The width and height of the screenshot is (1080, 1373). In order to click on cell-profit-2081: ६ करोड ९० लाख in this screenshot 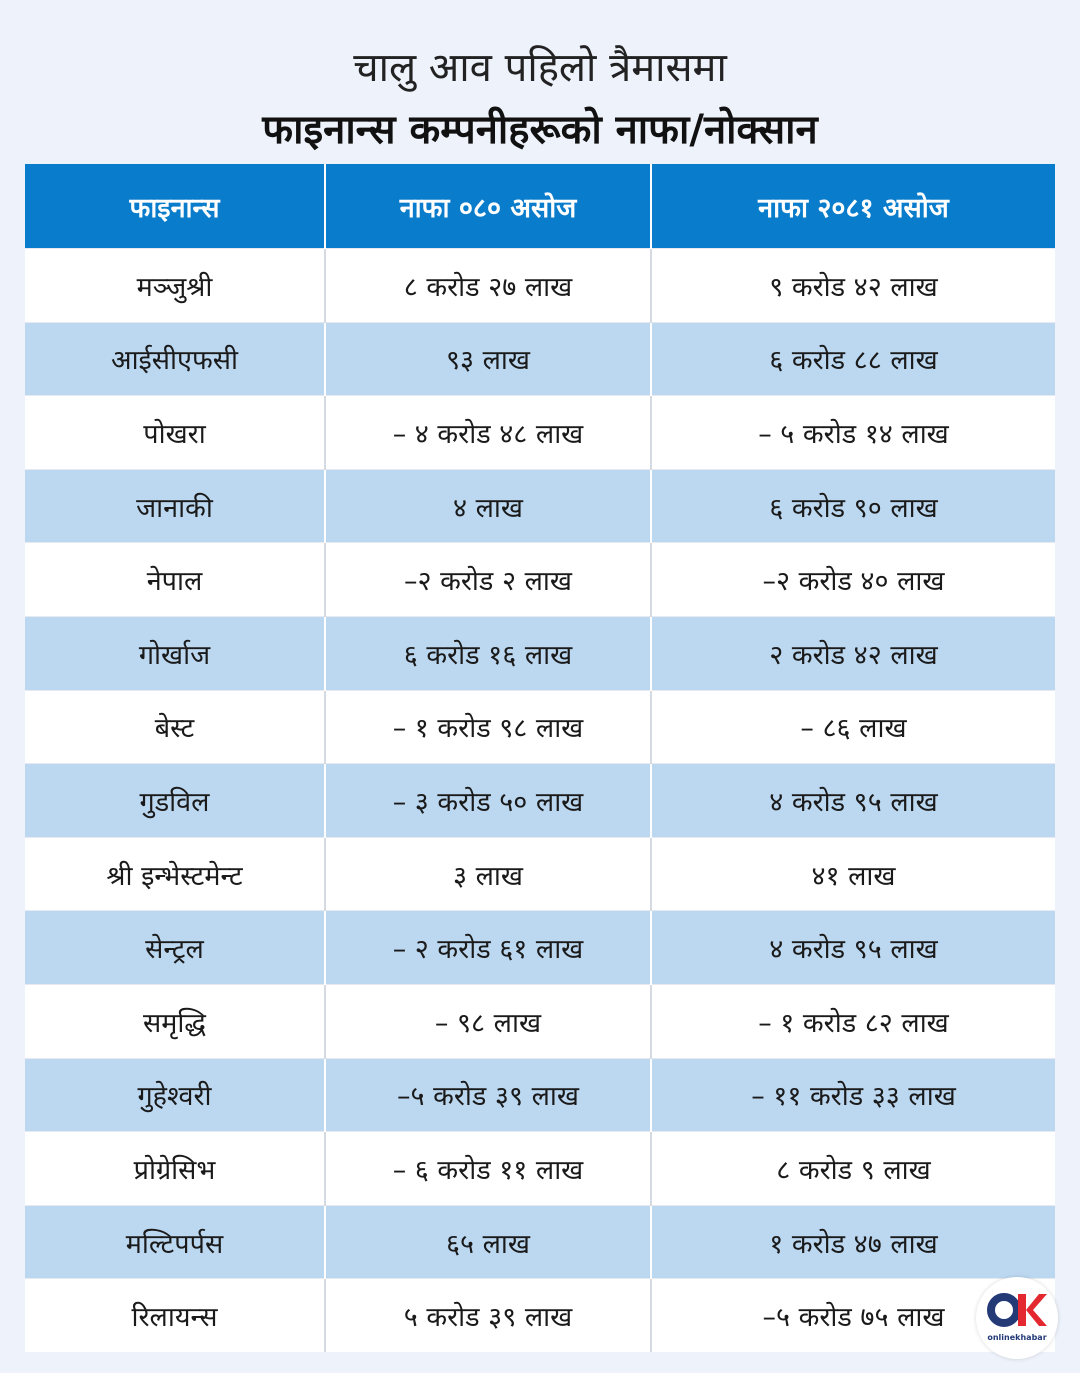, I will do `click(853, 505)`.